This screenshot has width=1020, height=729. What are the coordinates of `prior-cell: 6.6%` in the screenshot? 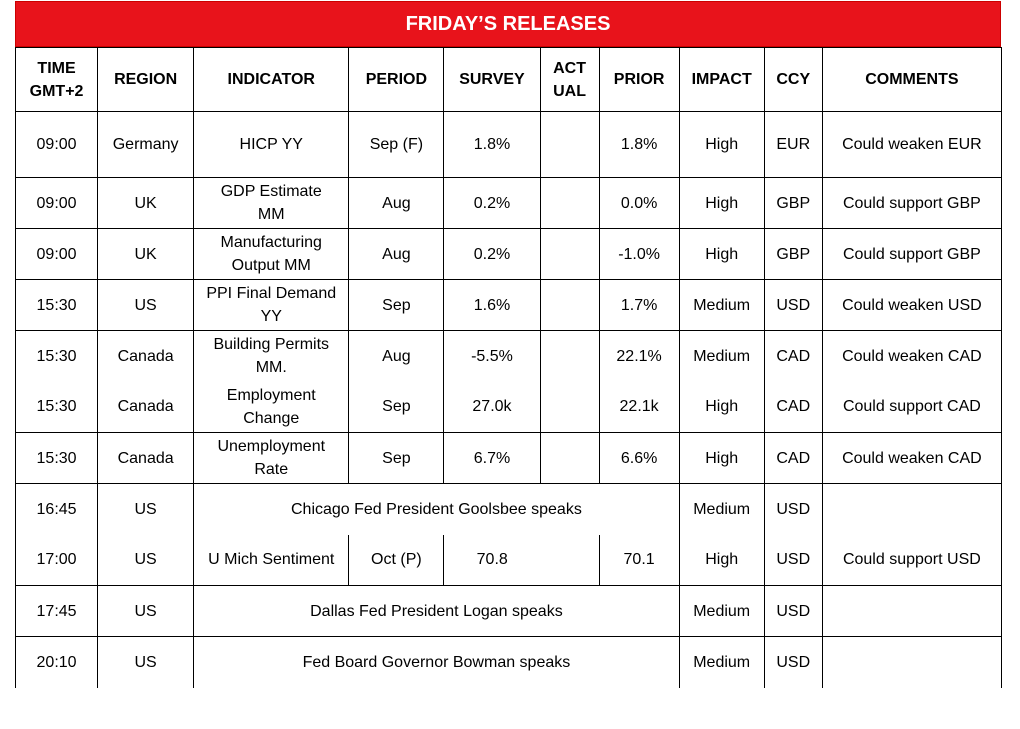 It's located at (639, 458).